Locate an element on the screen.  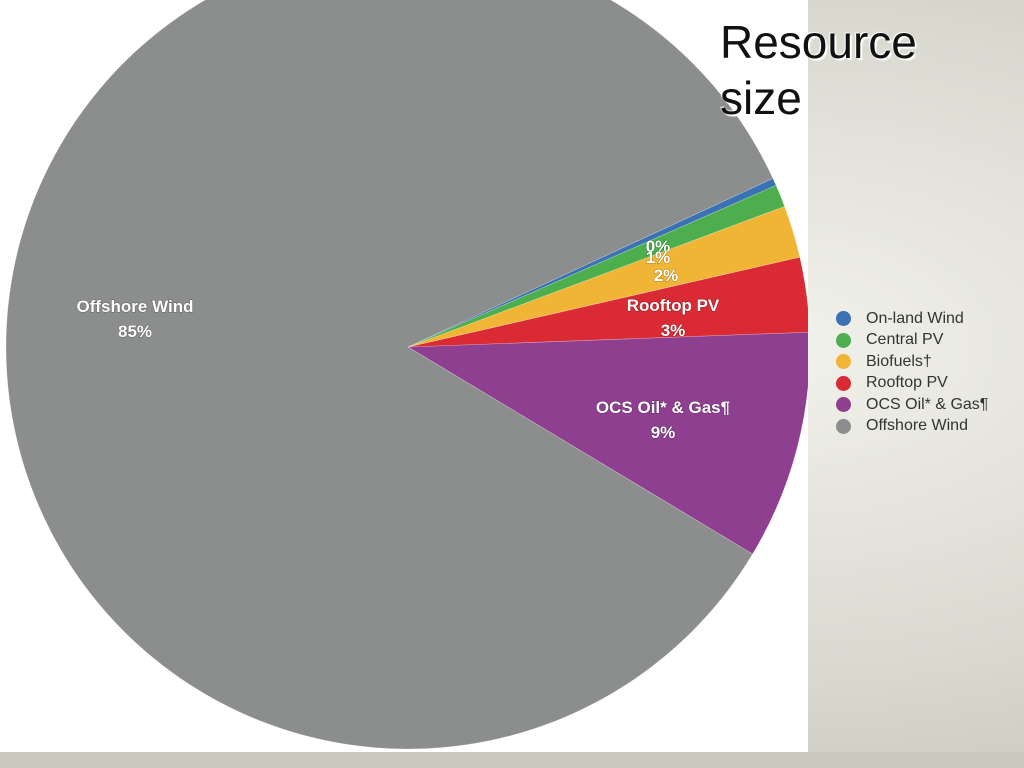
legend-label-offshore-wind: Offshore Wind is located at coordinates (917, 426).